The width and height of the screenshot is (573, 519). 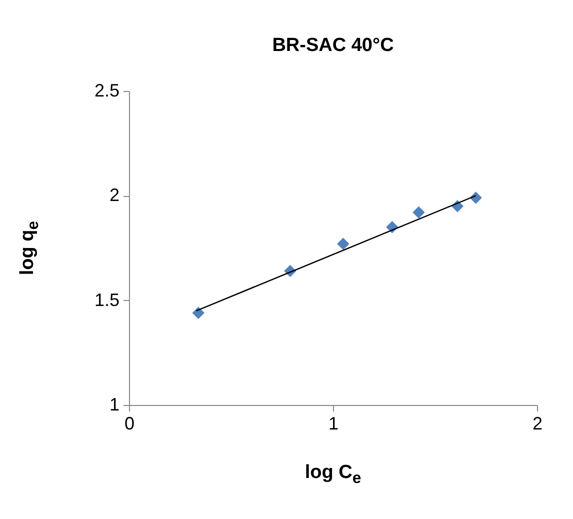 What do you see at coordinates (537, 424) in the screenshot?
I see `x-tick-label: 2` at bounding box center [537, 424].